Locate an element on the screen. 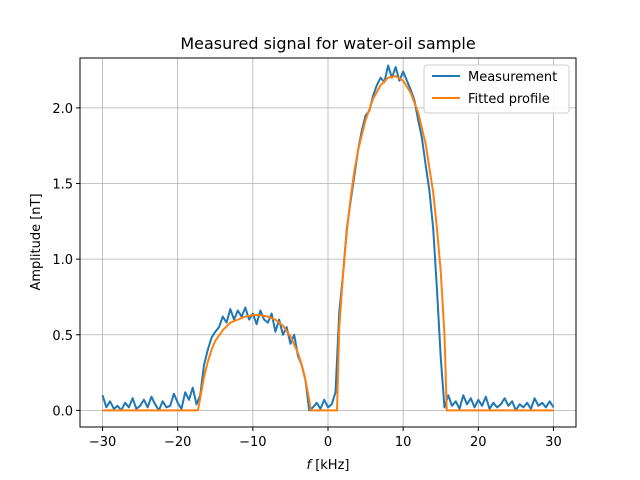 The image size is (640, 480). legend-label-fitted: Fitted profile is located at coordinates (509, 99).